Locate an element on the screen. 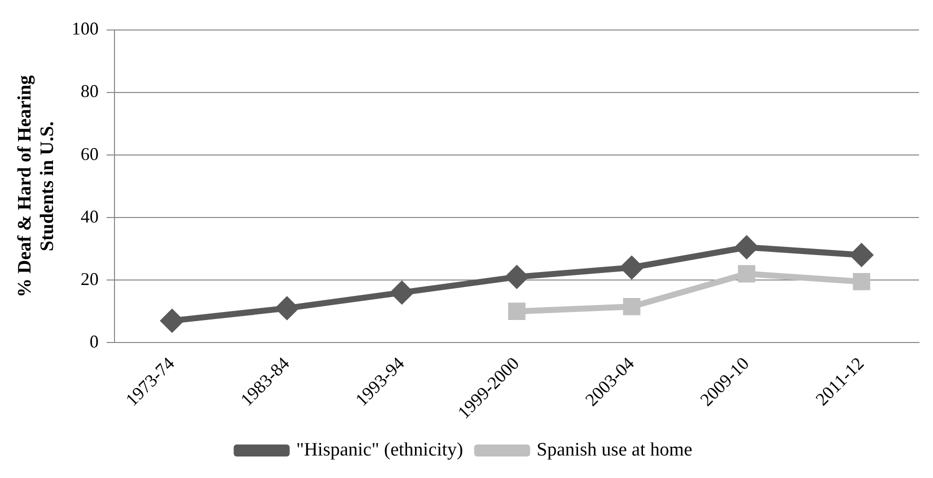  y-tick-label: 40 is located at coordinates (89, 216).